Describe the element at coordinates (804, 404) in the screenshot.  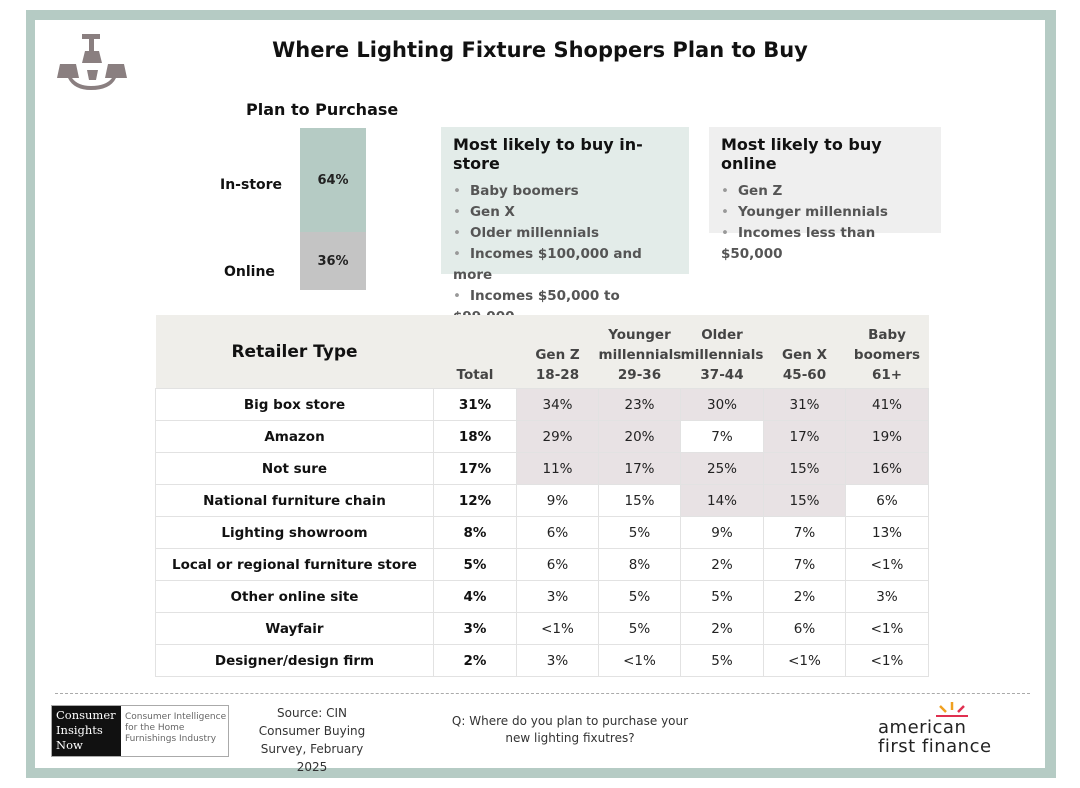
I see `value-cell: 31%` at that location.